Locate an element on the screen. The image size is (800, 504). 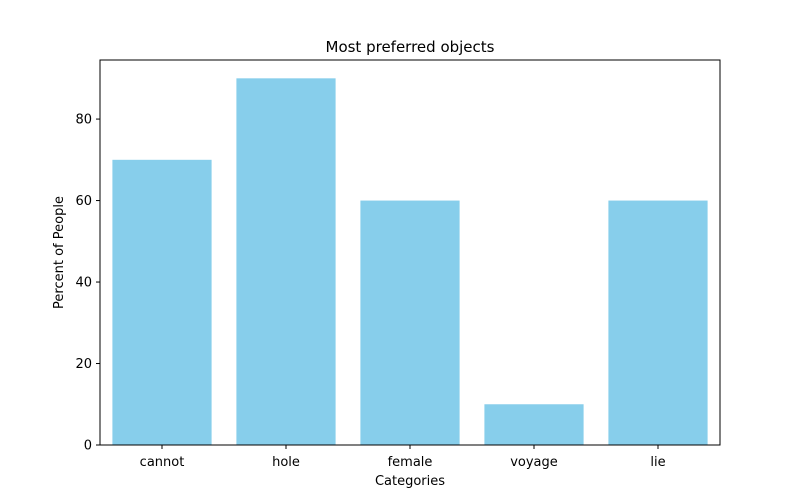
bar-voyage is located at coordinates (534, 424).